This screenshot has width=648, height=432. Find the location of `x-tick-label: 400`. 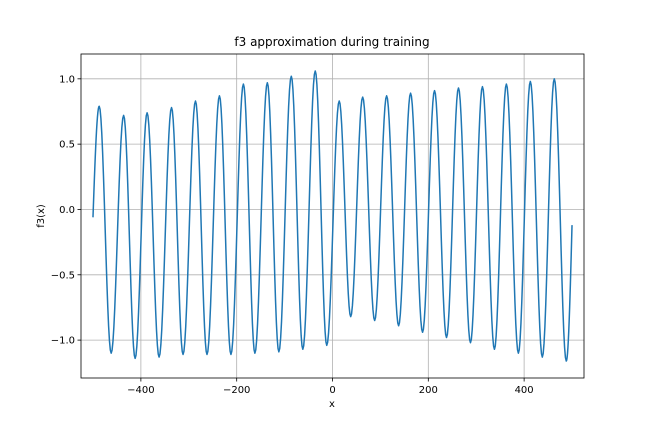

x-tick-label: 400 is located at coordinates (524, 390).